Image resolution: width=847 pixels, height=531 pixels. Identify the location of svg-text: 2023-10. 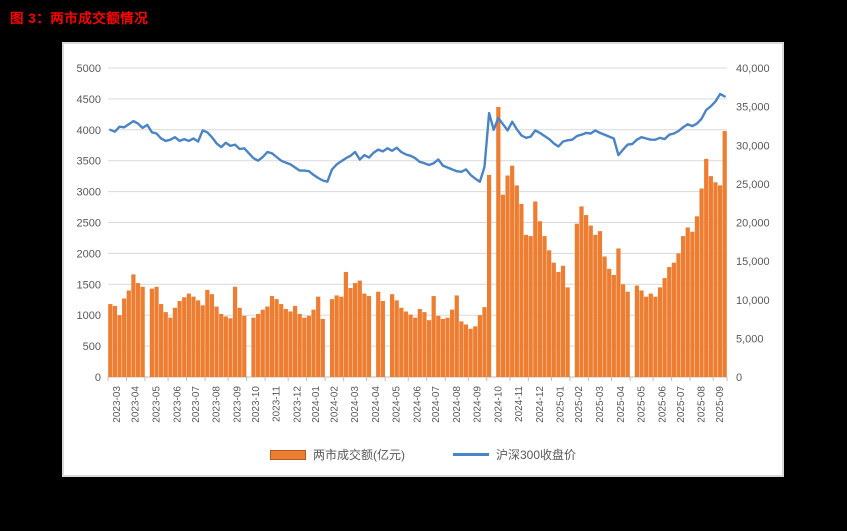
(256, 404).